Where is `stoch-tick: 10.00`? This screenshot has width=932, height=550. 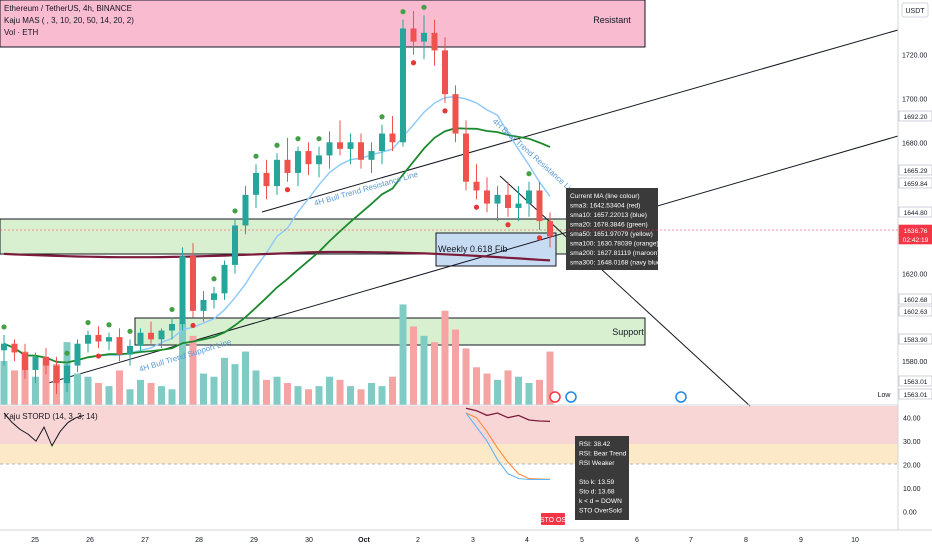 stoch-tick: 10.00 is located at coordinates (912, 489).